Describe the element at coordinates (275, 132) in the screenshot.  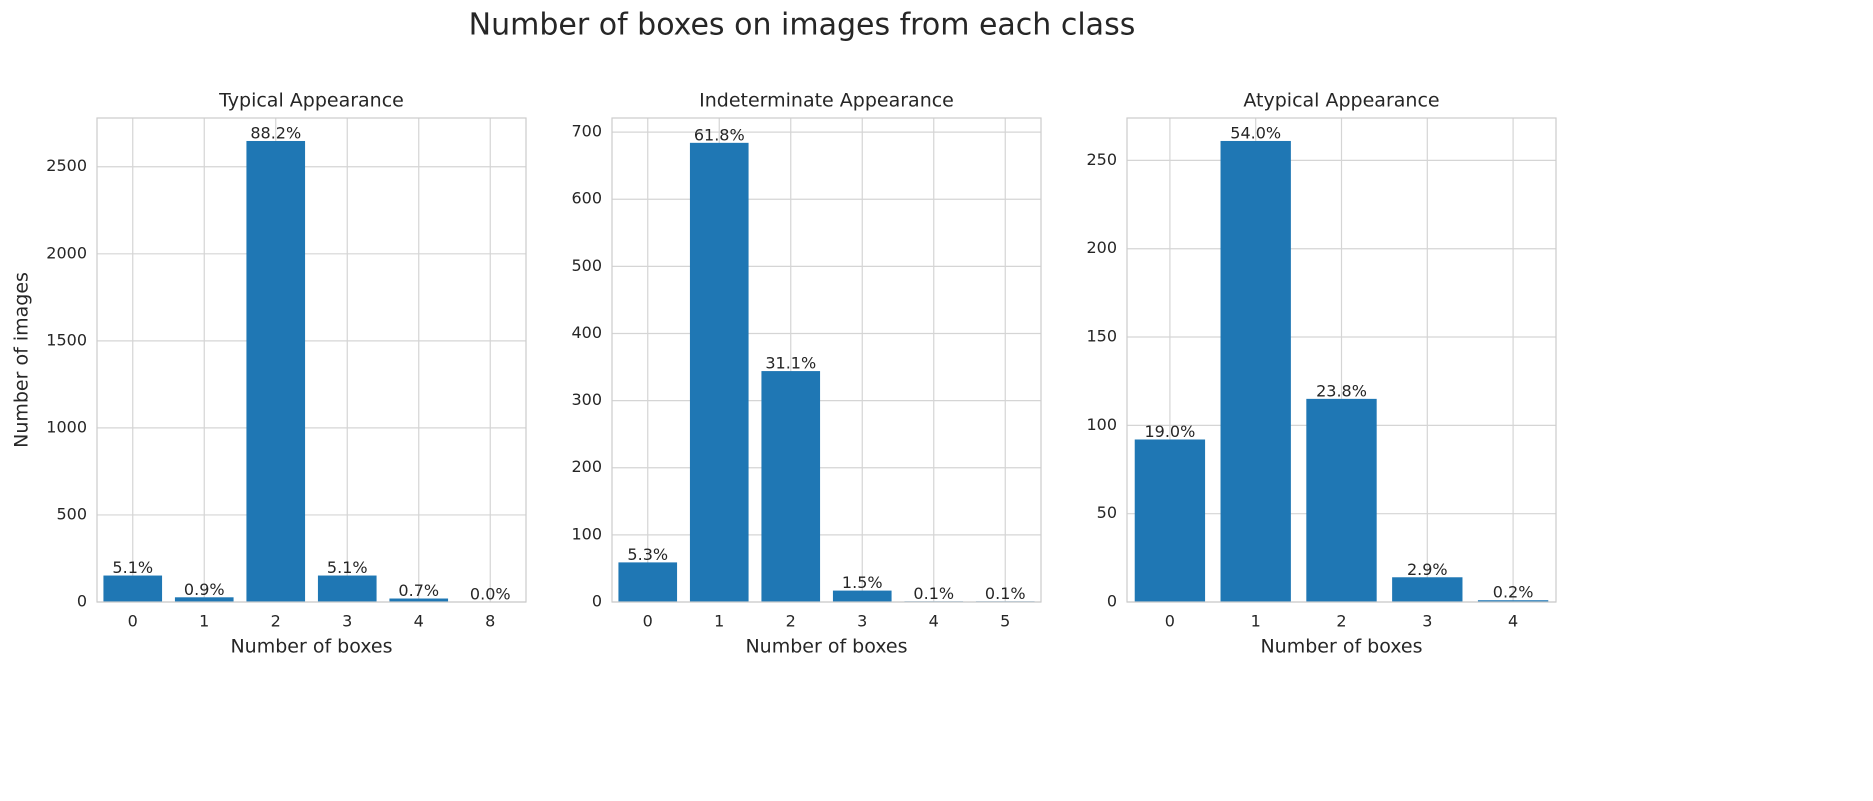
I see `bar-annotation: 88.2%` at that location.